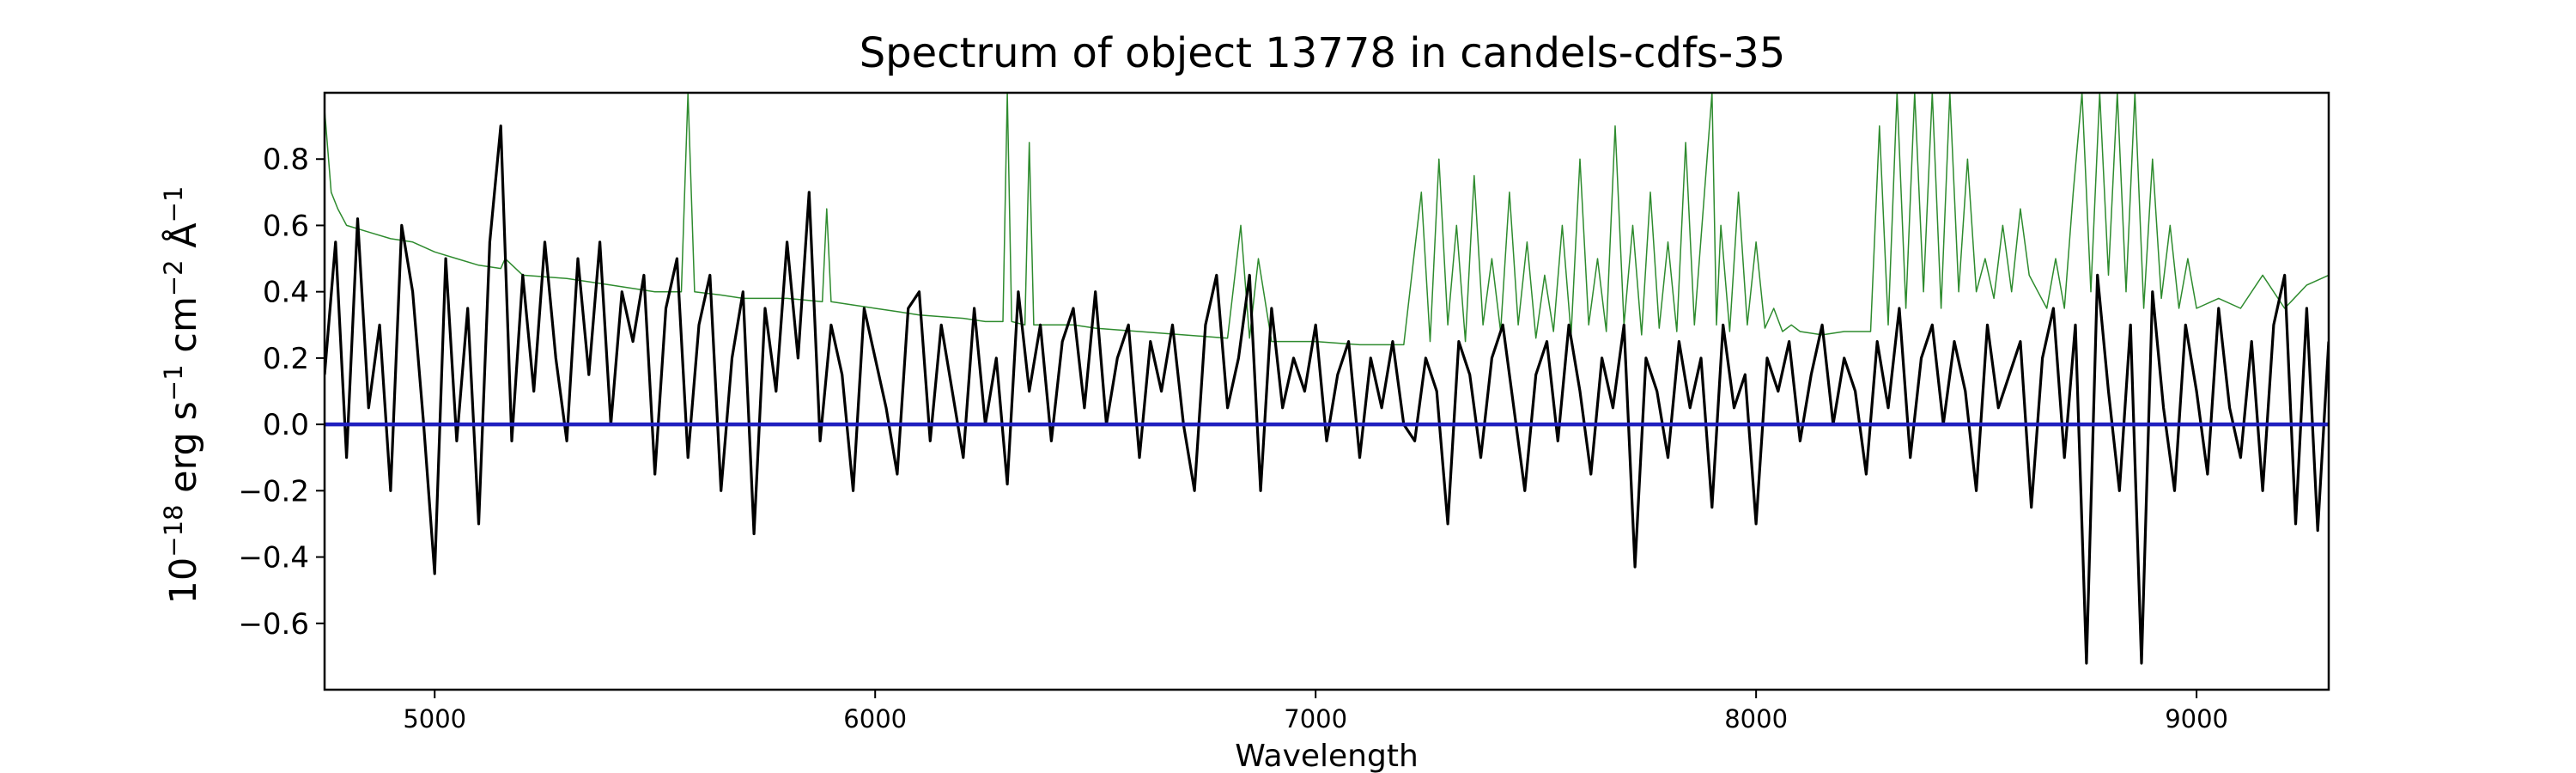 This screenshot has width=2576, height=773. What do you see at coordinates (273, 491) in the screenshot?
I see `y-tick-label: −0.2` at bounding box center [273, 491].